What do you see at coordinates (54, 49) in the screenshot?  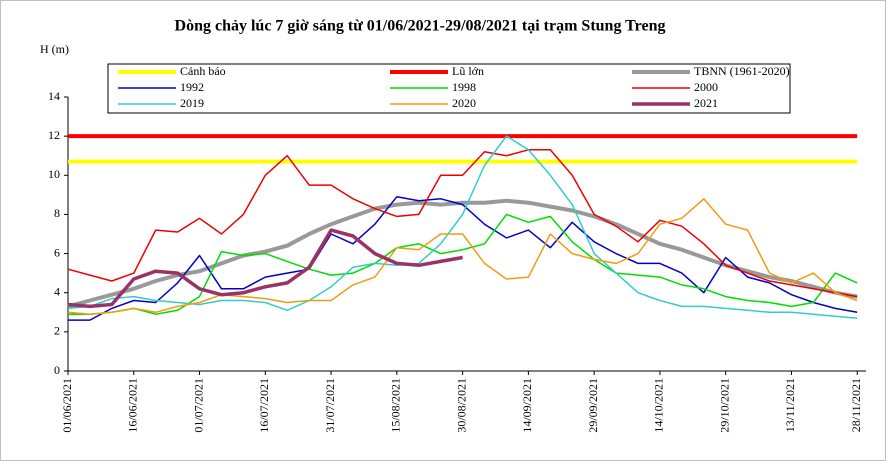 I see `y-axis-label: H (m)` at bounding box center [54, 49].